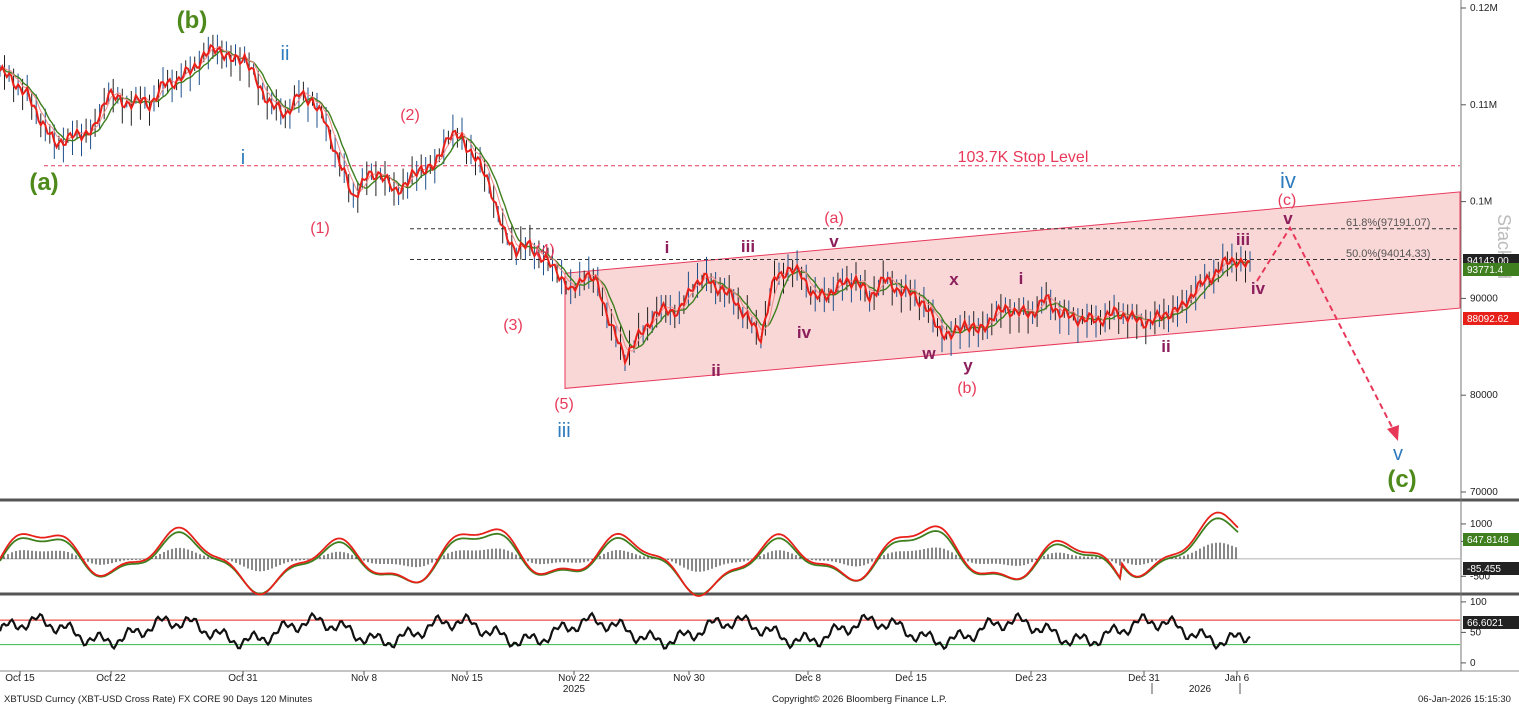  I want to click on rsi-tick-label: 100, so click(1478, 602).